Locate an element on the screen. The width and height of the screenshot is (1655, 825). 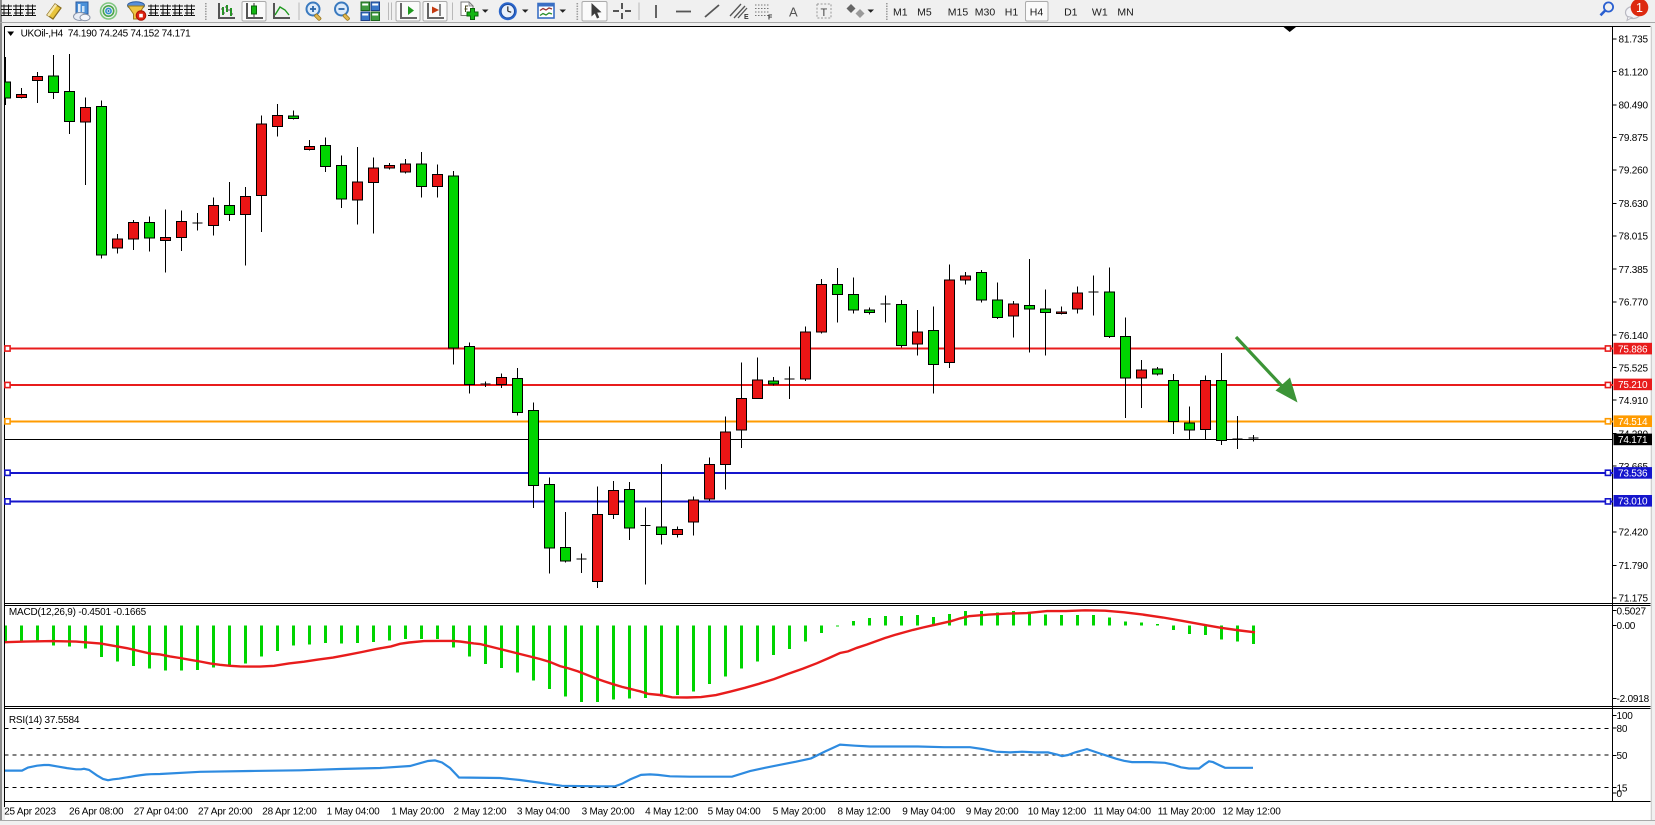
svg-text: 12 May 12:00 is located at coordinates (1251, 812).